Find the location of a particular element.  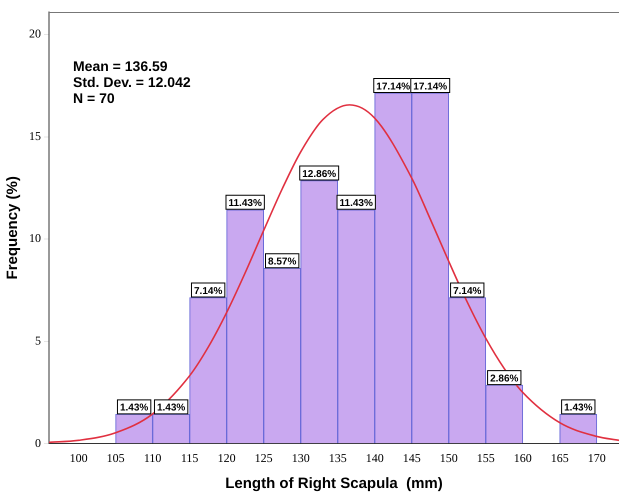

x-tick-label: 160 is located at coordinates (523, 457).